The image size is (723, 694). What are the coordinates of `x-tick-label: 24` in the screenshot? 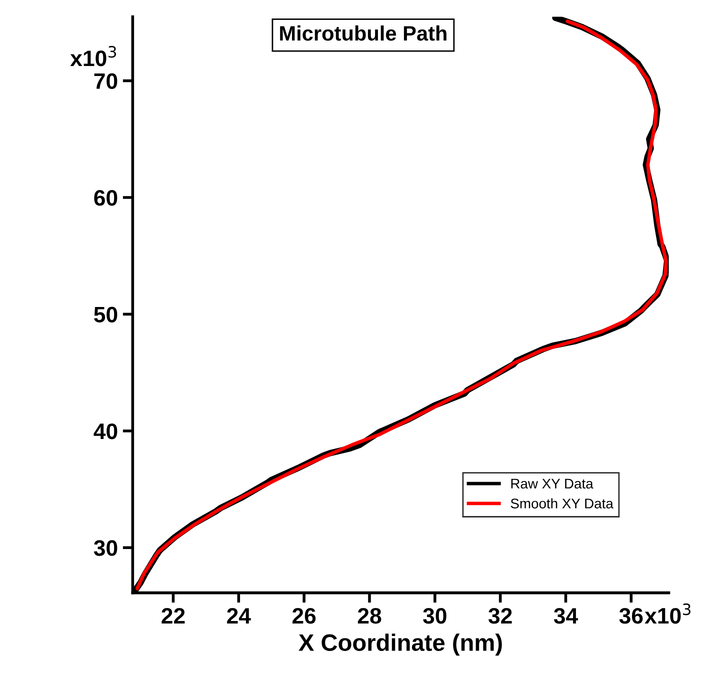 It's located at (239, 616).